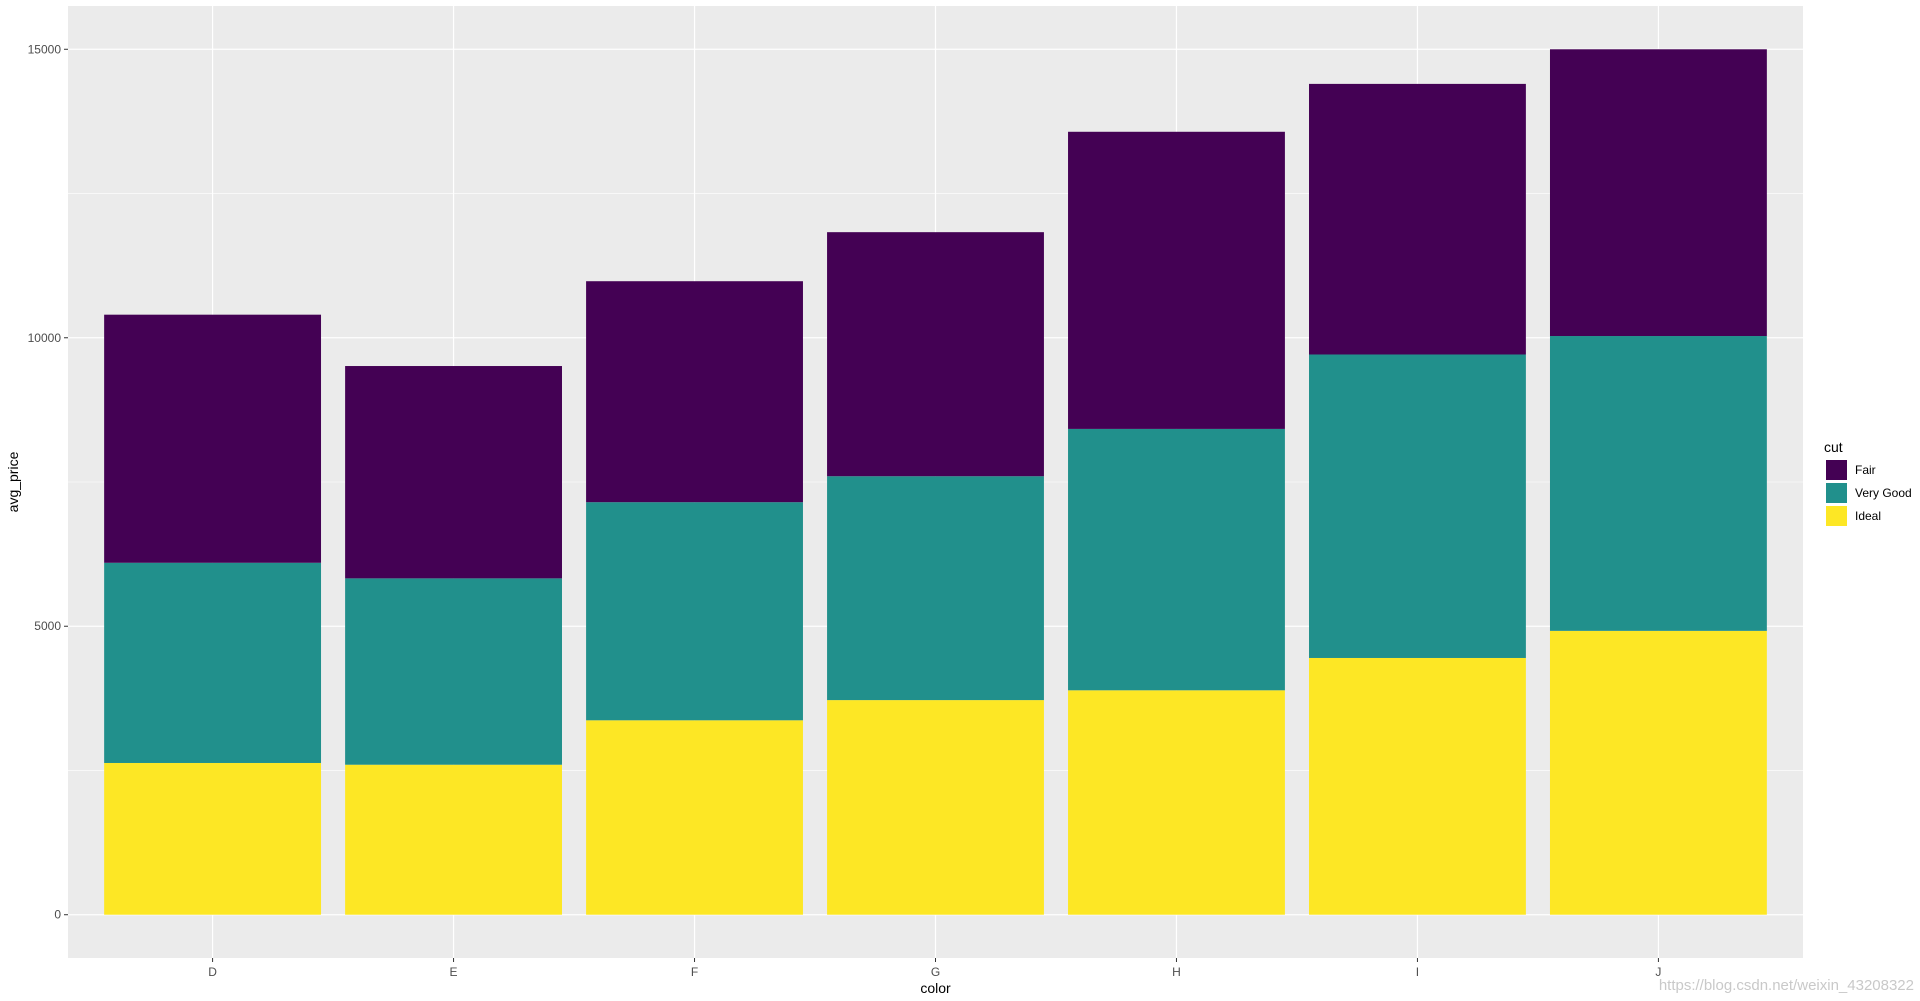 This screenshot has width=1920, height=1001. I want to click on y-tick-label: 10000, so click(45, 338).